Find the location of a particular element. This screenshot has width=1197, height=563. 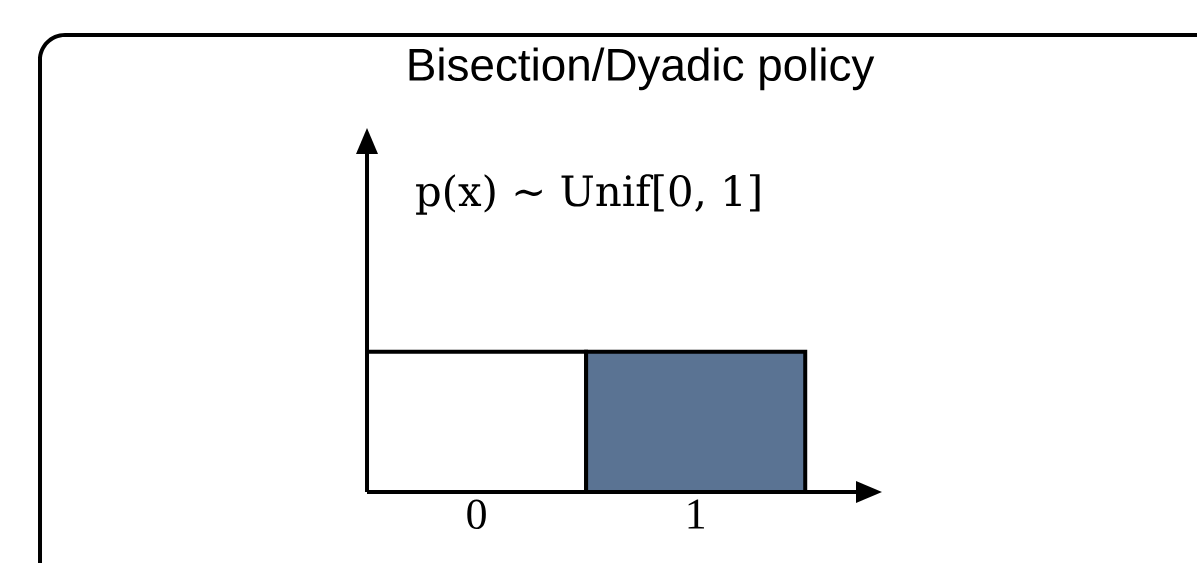

chart-title: Bisection/Dyadic policy is located at coordinates (642, 69).